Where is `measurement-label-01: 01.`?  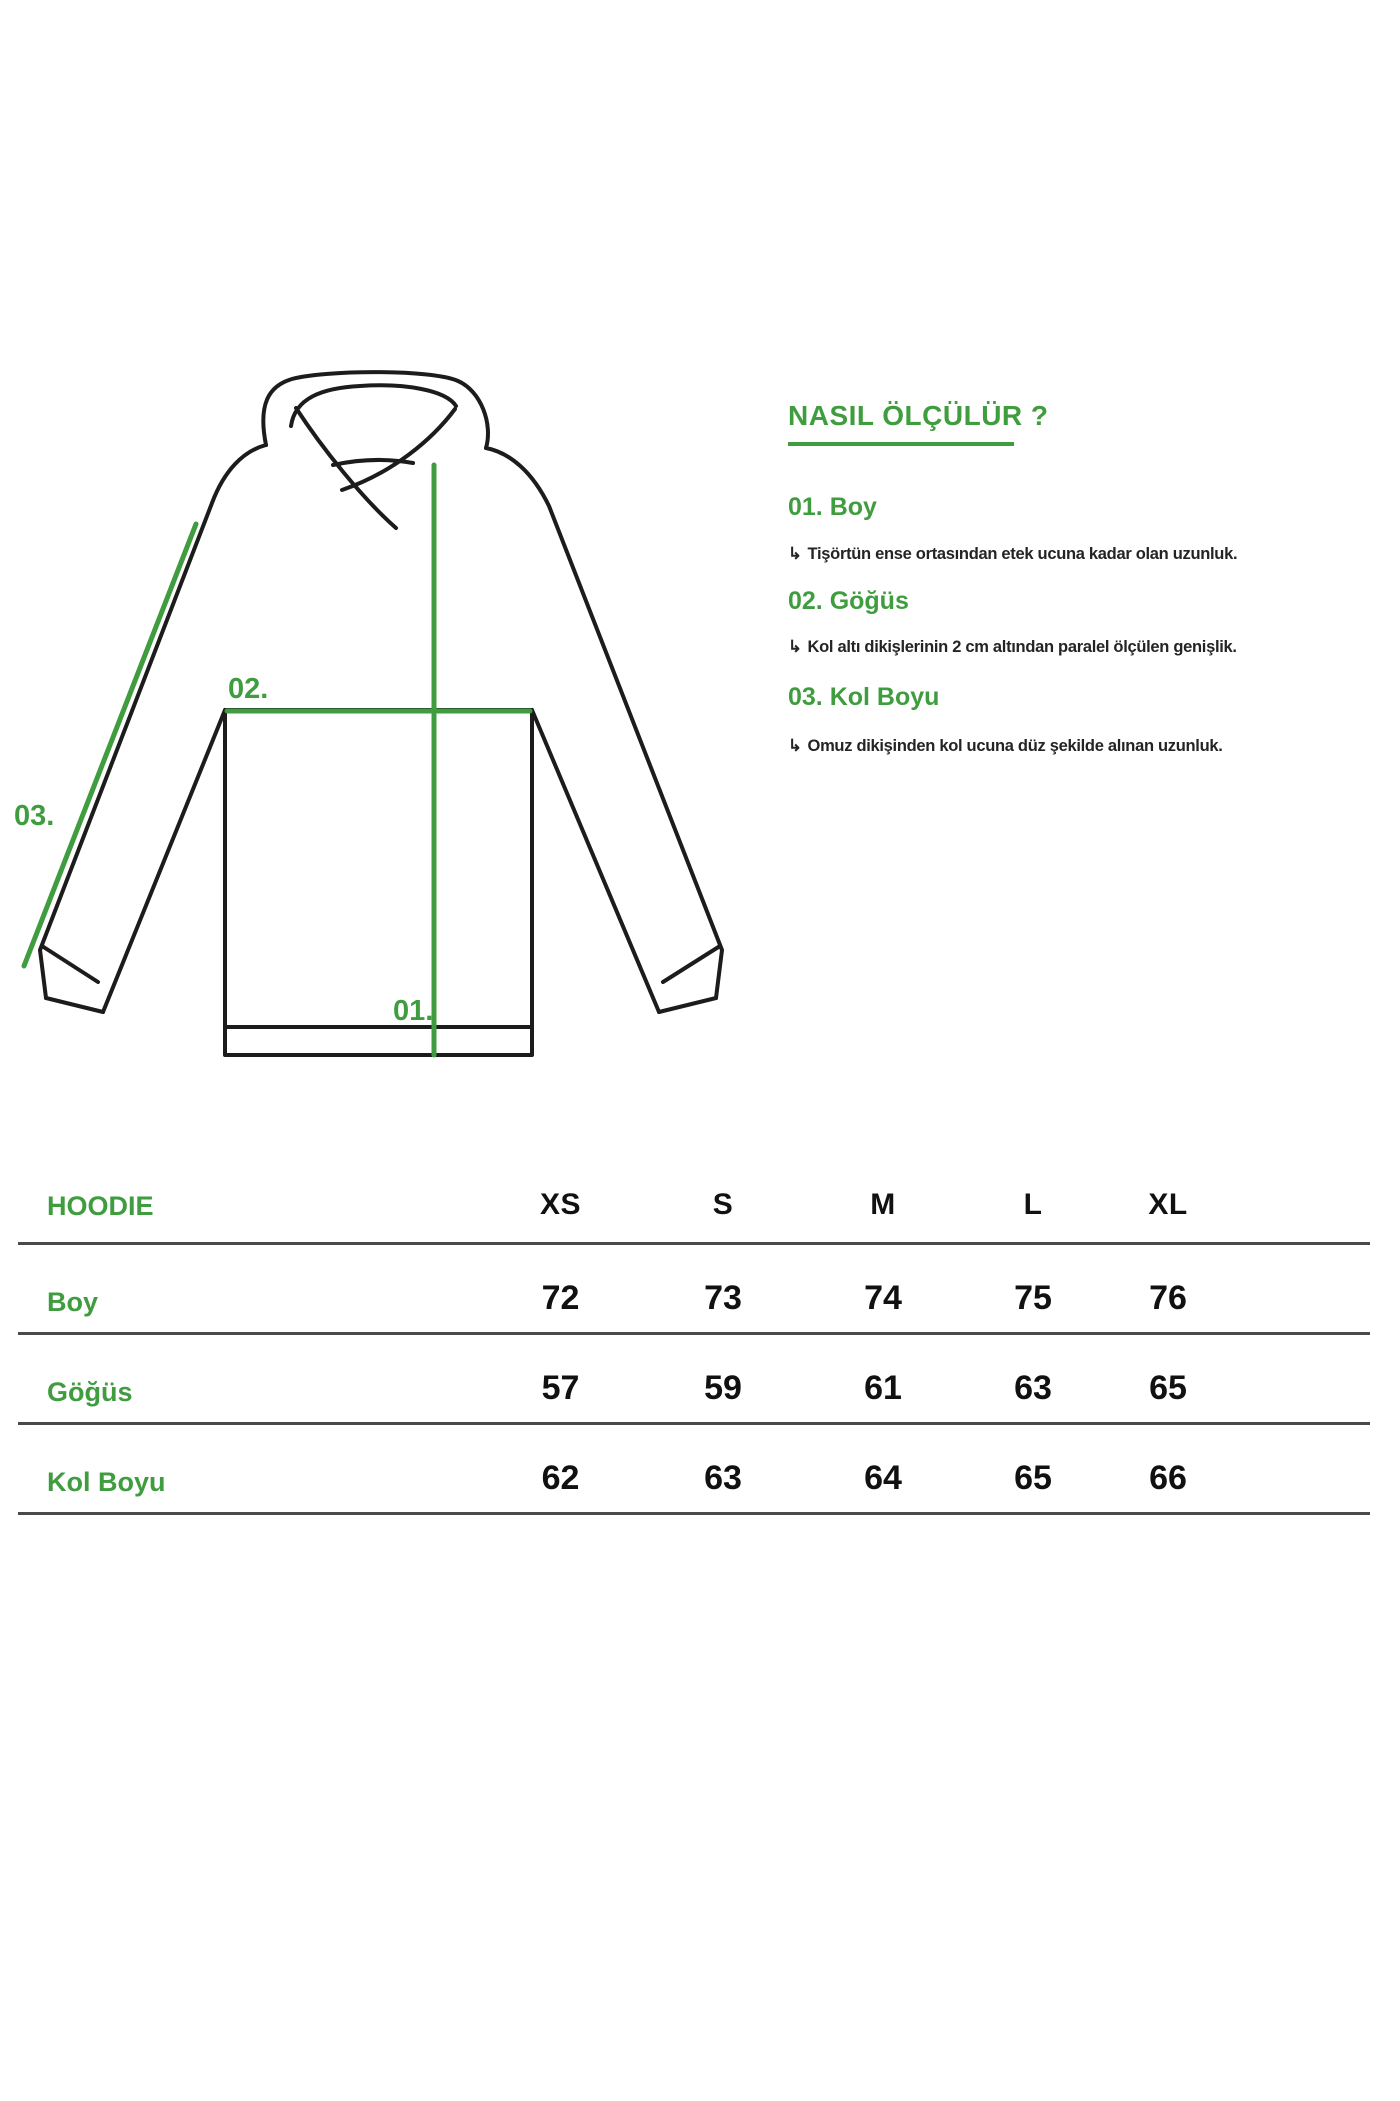
measurement-label-01: 01. is located at coordinates (413, 1011).